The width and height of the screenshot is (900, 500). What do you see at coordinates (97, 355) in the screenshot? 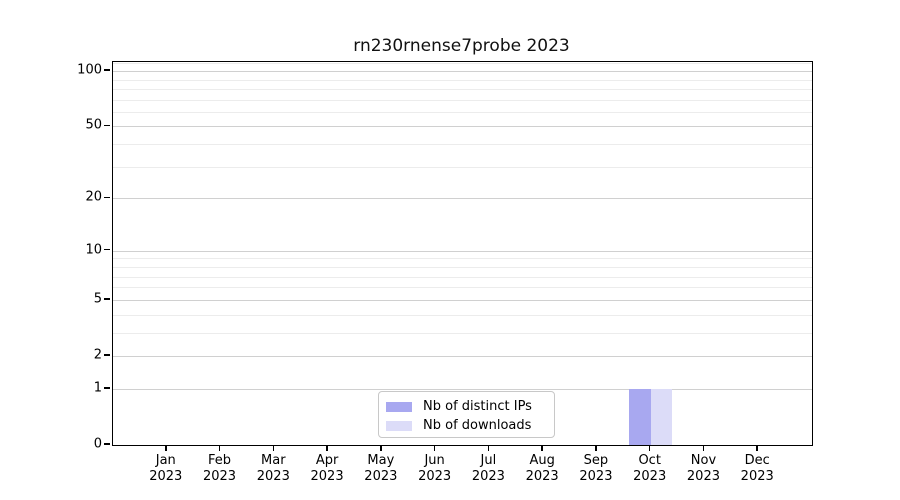
I see `y-tick-label: 2` at bounding box center [97, 355].